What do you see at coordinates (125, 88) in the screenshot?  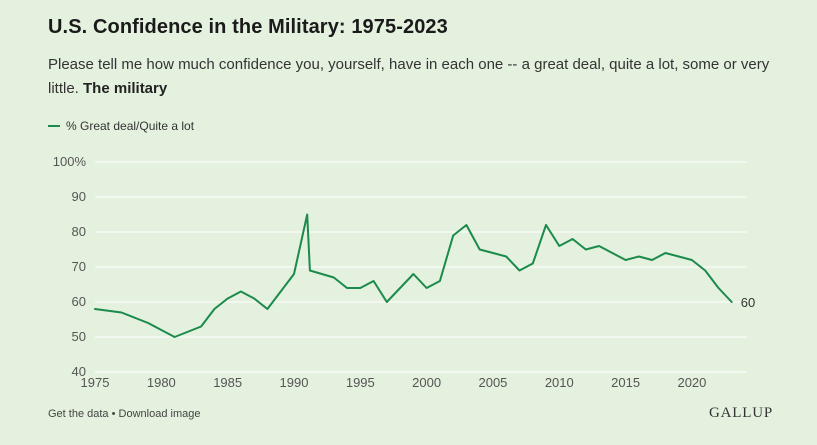 I see `subtitle-item: The military` at bounding box center [125, 88].